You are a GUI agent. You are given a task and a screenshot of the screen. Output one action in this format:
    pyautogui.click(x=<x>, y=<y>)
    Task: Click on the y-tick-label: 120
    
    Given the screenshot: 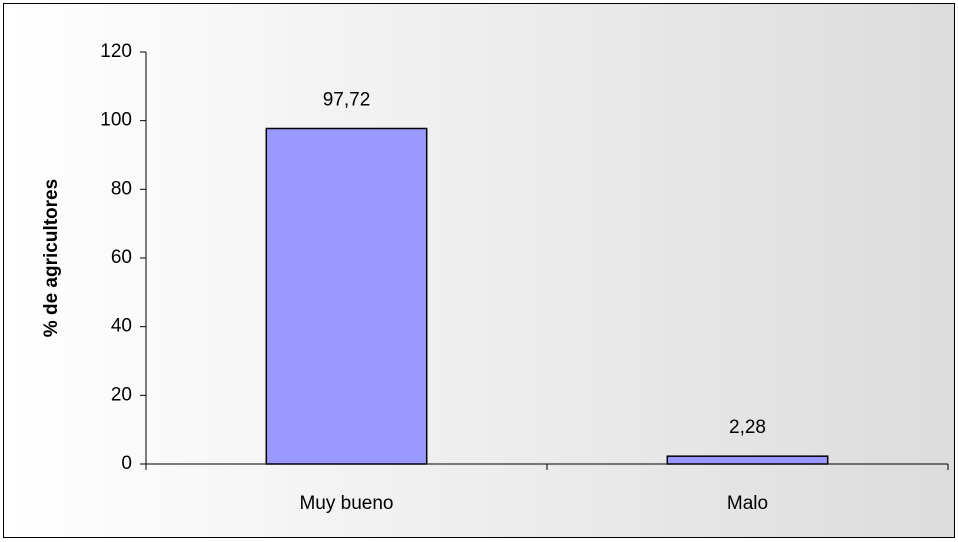 What is the action you would take?
    pyautogui.click(x=116, y=51)
    